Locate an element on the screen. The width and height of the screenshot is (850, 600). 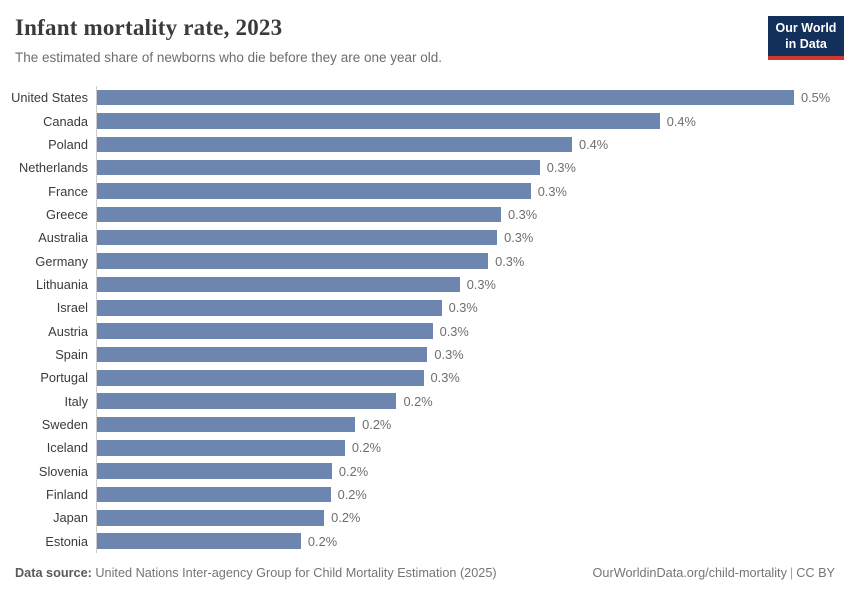
chart-row: France 0.3% is located at coordinates (417, 191).